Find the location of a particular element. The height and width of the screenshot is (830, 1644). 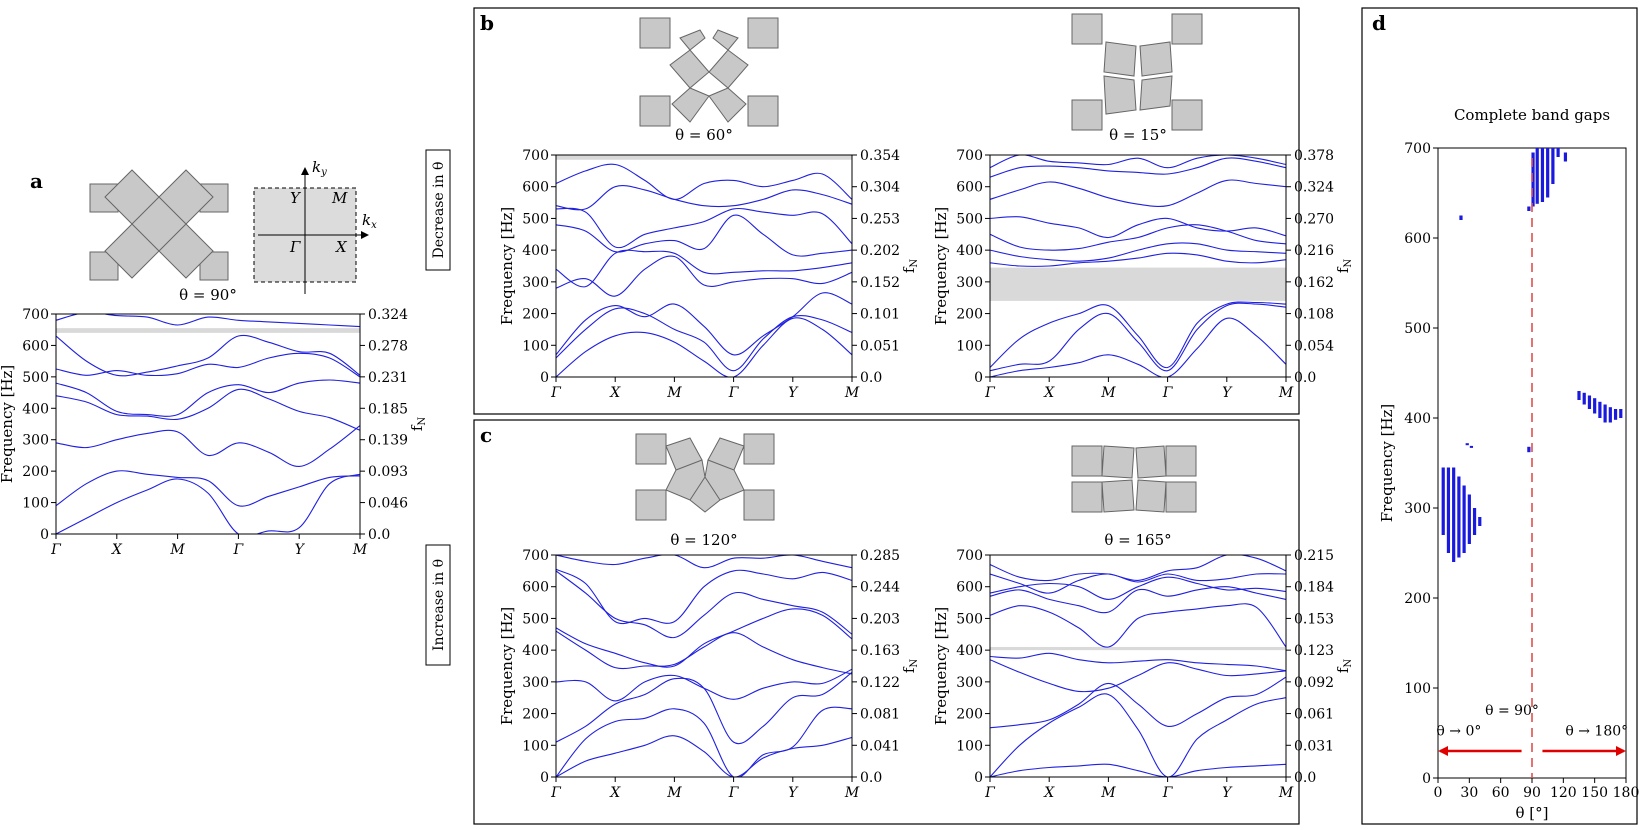

y-tick-label-6: 600 is located at coordinates (969, 188).